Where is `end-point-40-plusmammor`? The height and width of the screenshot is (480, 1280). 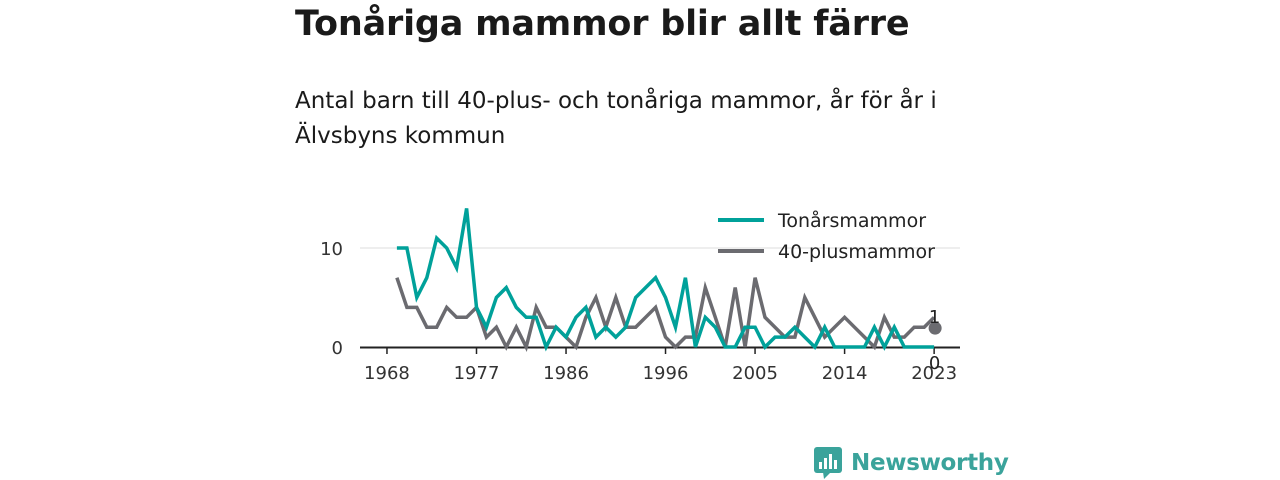 end-point-40-plusmammor is located at coordinates (935, 328).